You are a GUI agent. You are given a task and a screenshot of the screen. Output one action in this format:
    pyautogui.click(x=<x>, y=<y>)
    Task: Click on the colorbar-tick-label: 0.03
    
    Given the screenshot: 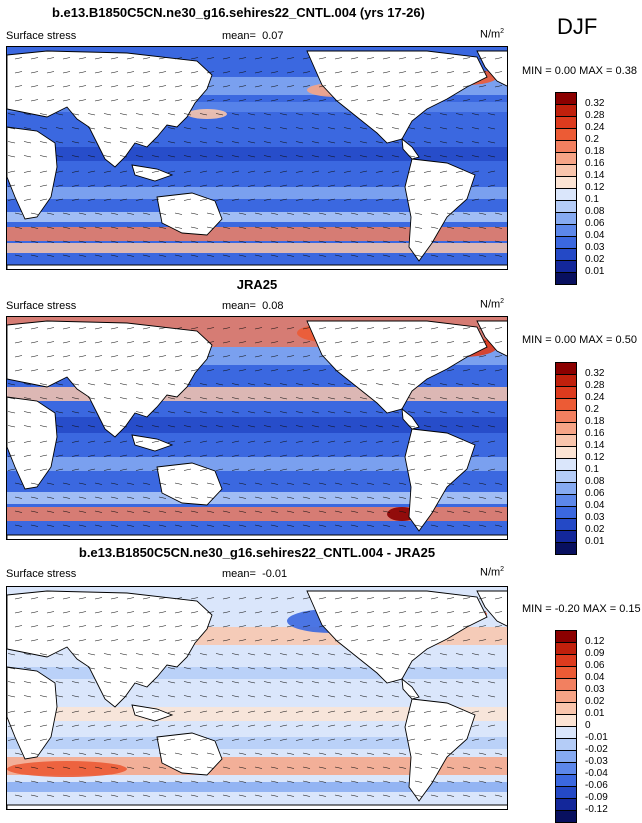 What is the action you would take?
    pyautogui.click(x=595, y=517)
    